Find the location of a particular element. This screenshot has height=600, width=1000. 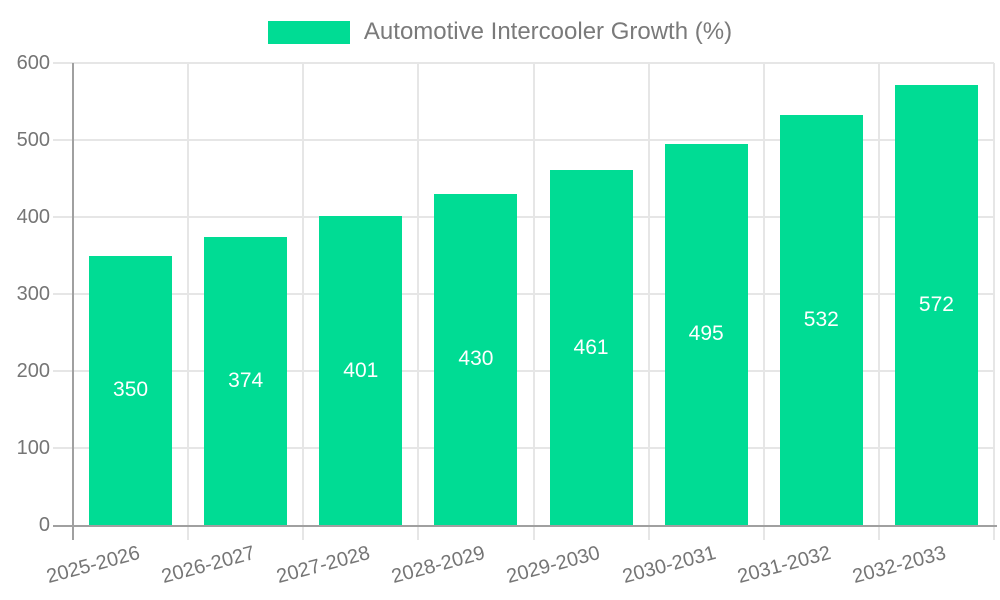

x-axis-tick-label: 2030-2031 is located at coordinates (668, 565).